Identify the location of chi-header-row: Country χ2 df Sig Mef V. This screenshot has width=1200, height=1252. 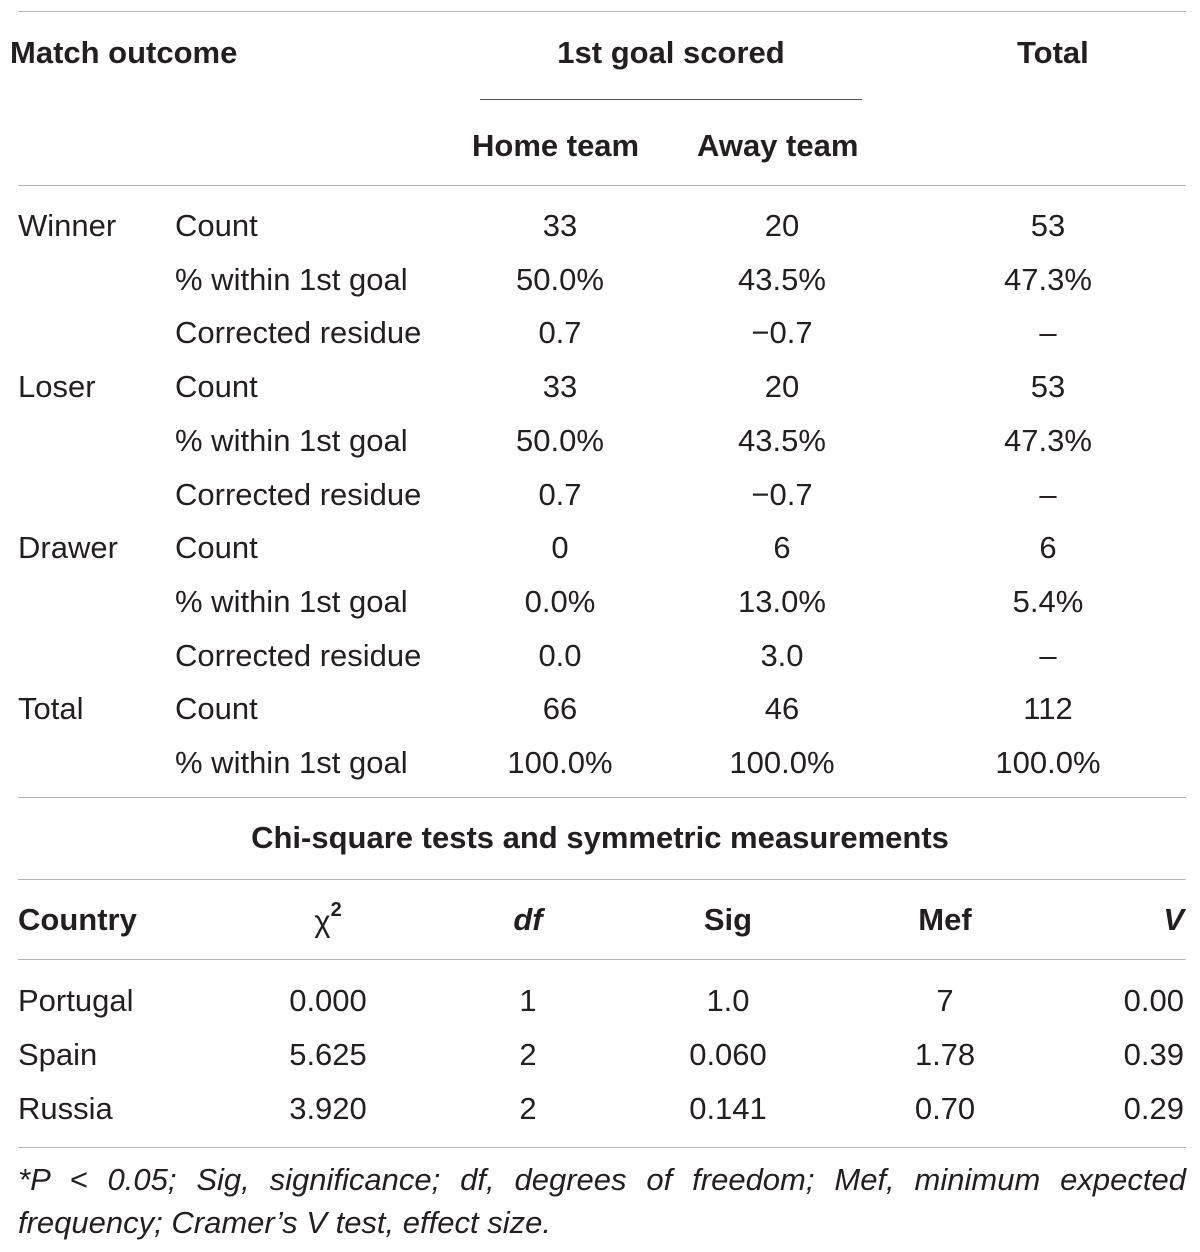
(600, 919).